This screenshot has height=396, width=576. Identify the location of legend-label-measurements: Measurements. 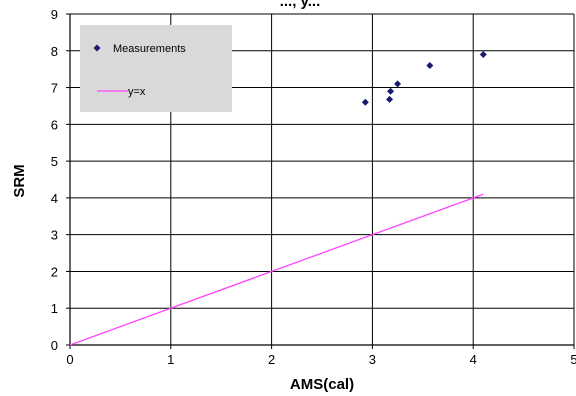
(149, 49).